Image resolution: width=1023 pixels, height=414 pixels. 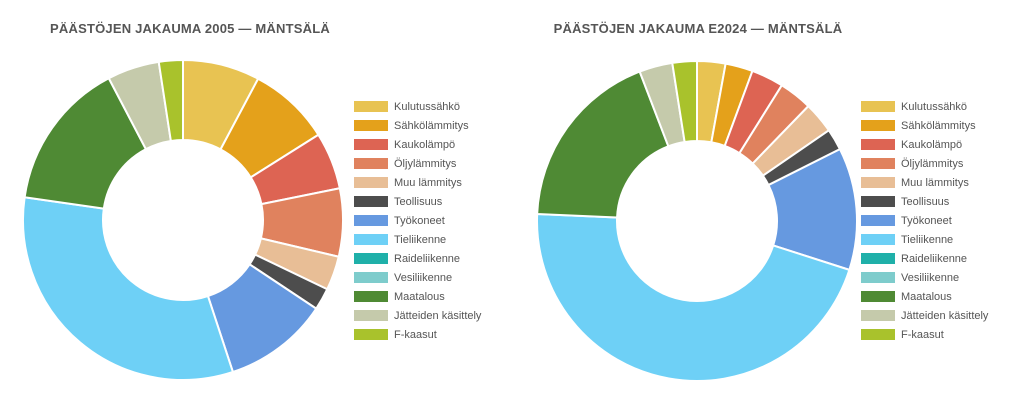 I want to click on chart-title: PÄÄSTÖJEN JAKAUMA 2005 — MÄNTSÄLÄ, so click(x=190, y=28).